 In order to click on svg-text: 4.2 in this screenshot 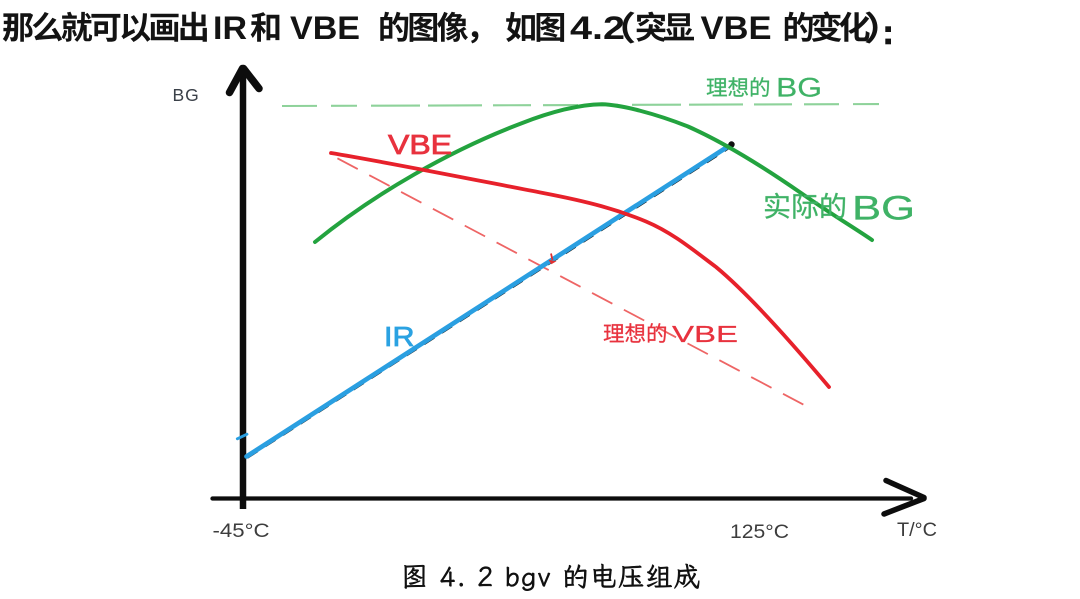, I will do `click(597, 28)`.